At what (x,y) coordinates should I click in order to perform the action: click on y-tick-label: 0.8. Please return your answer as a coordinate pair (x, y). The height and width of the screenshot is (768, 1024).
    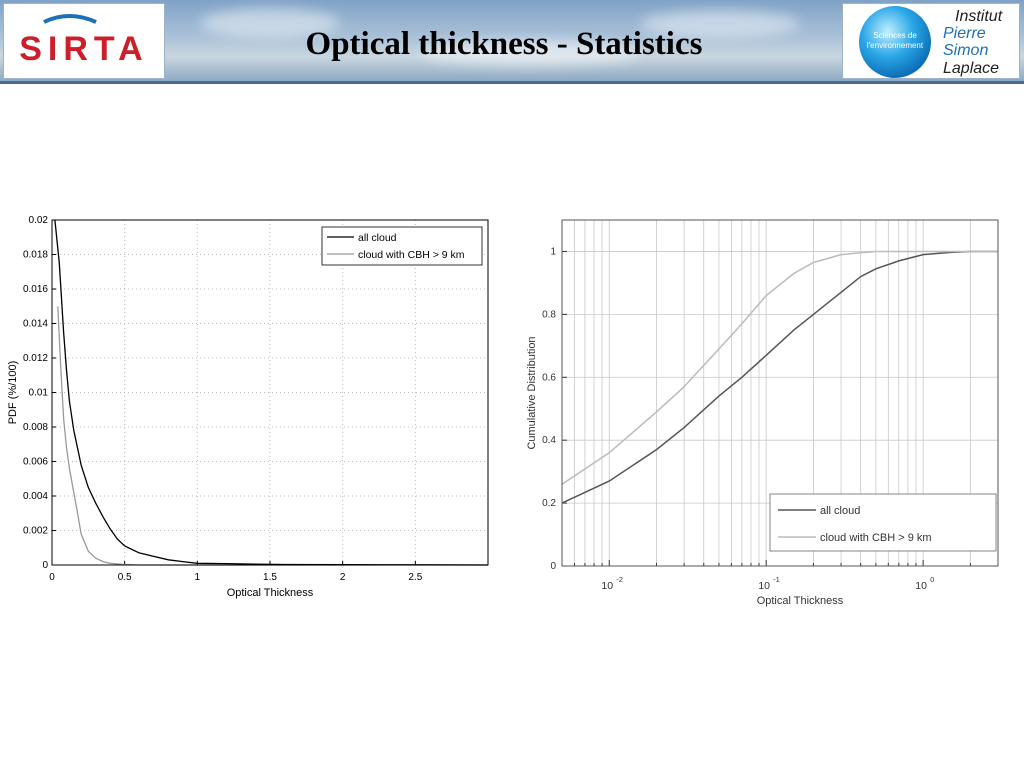
    Looking at the image, I should click on (549, 314).